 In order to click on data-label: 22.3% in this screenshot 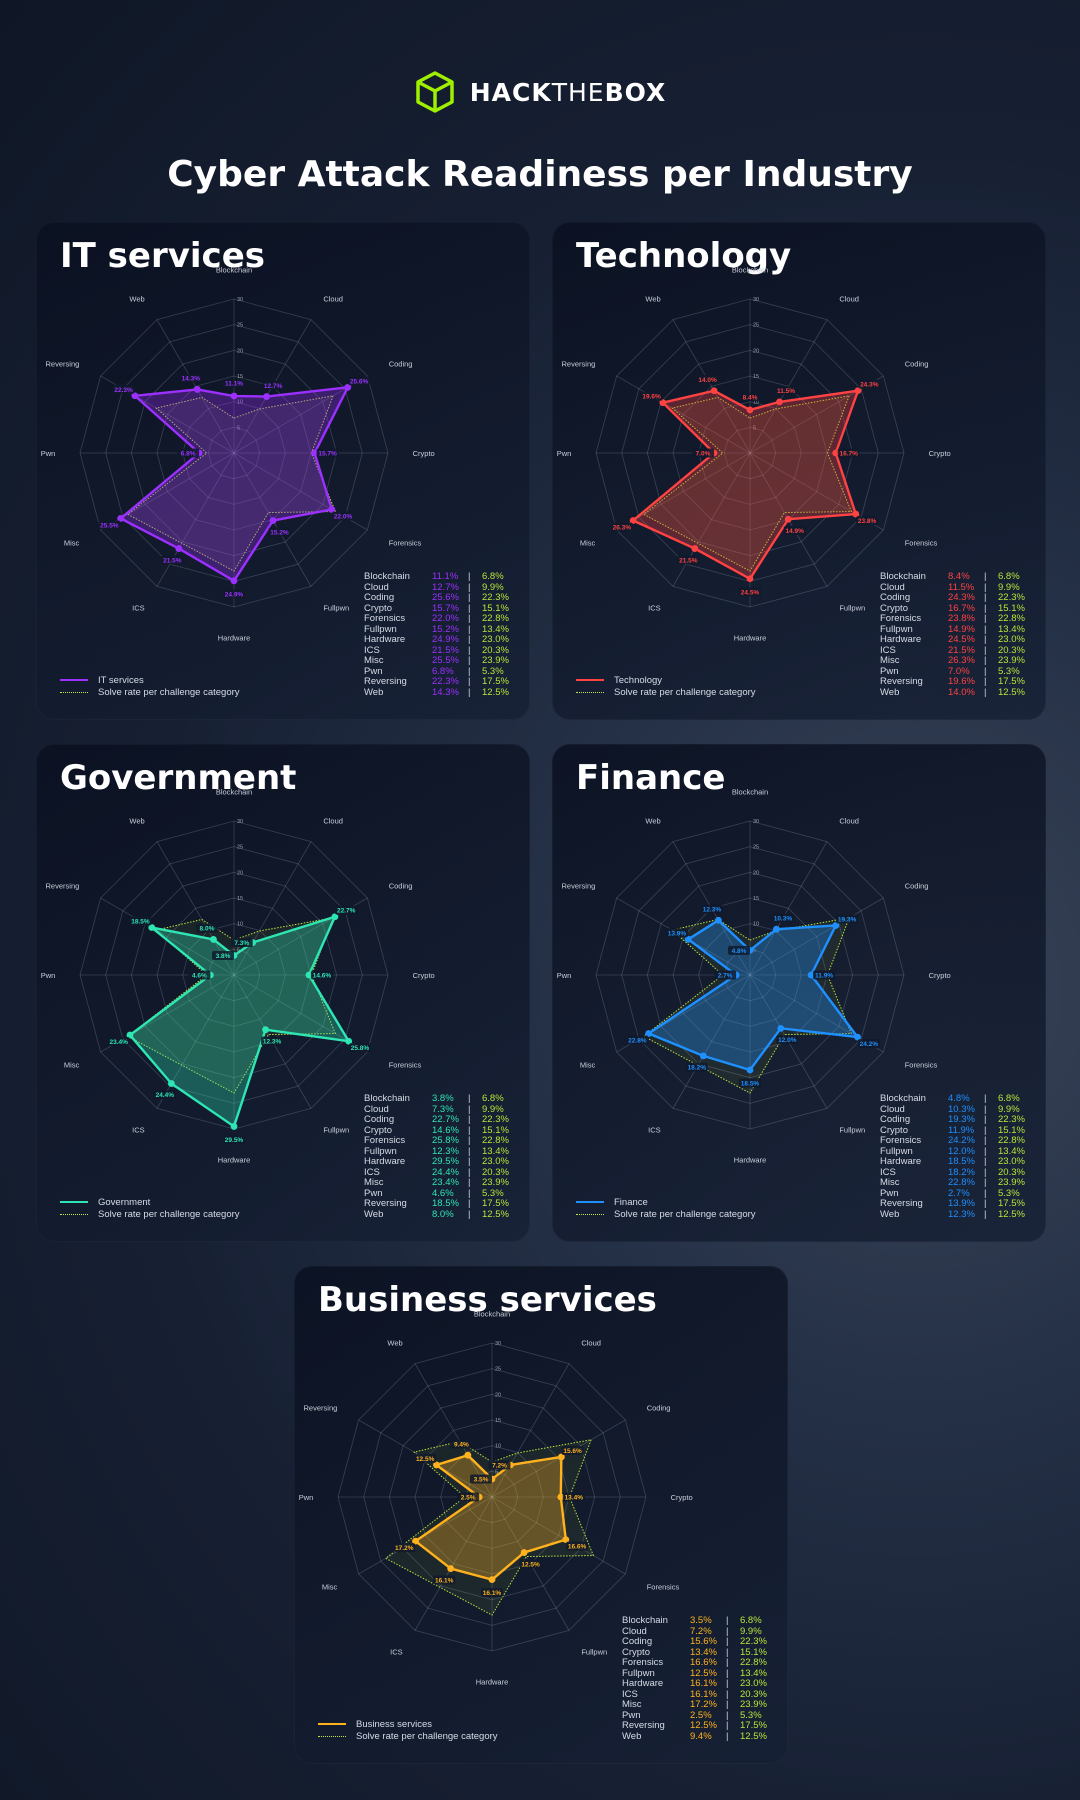, I will do `click(123, 390)`.